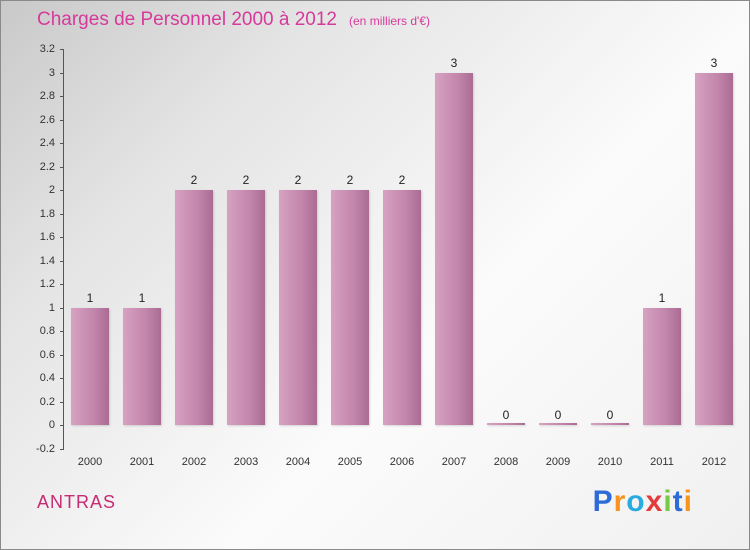  What do you see at coordinates (47, 143) in the screenshot?
I see `y-axis-tick-label: 2.4` at bounding box center [47, 143].